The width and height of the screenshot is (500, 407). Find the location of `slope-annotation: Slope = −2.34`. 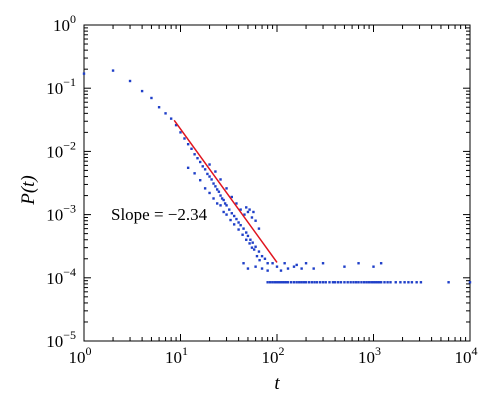

slope-annotation: Slope = −2.34 is located at coordinates (159, 214).